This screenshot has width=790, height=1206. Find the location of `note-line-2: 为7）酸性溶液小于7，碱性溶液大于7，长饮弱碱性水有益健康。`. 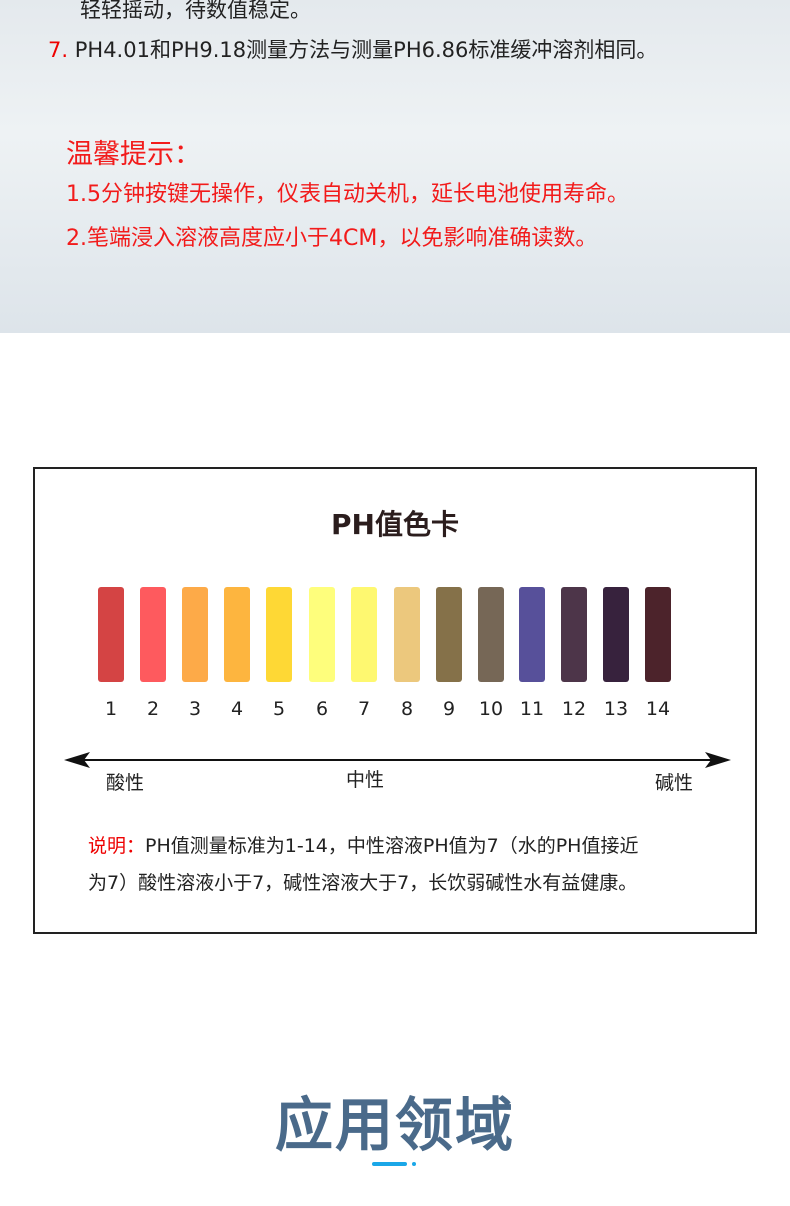

note-line-2: 为7）酸性溶液小于7，碱性溶液大于7，长饮弱碱性水有益健康。 is located at coordinates (363, 883).